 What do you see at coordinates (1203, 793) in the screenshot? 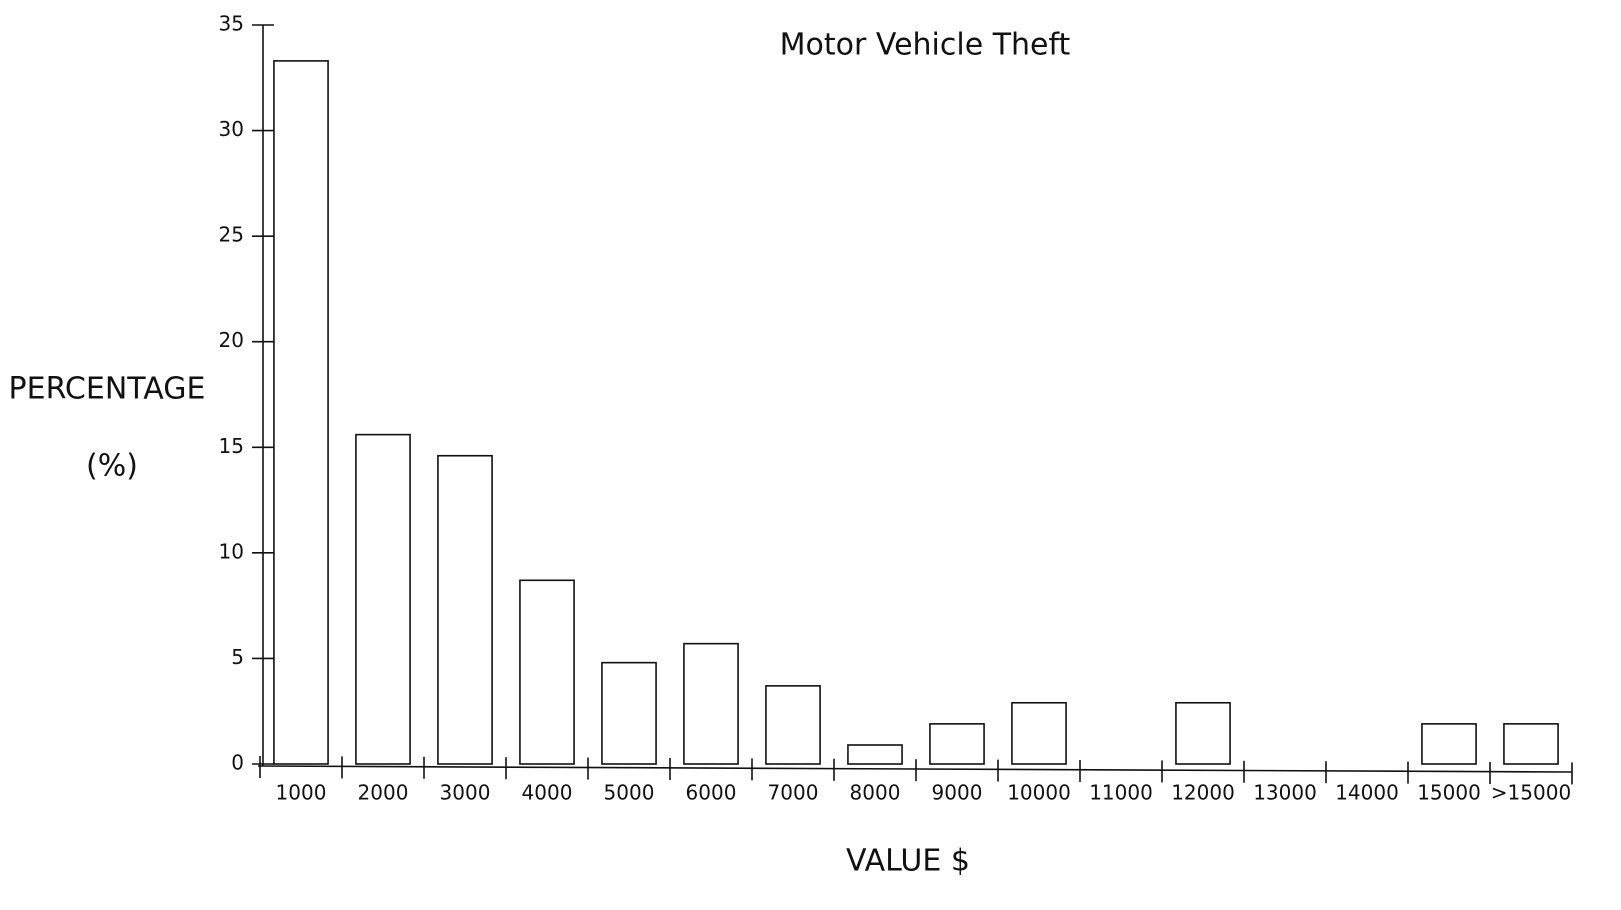
I see `x-tick-label: 12000` at bounding box center [1203, 793].